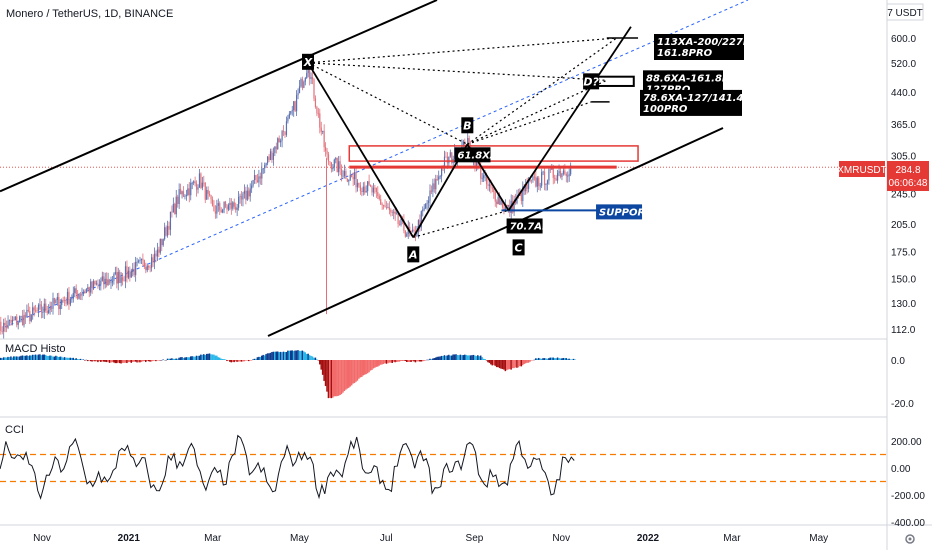  Describe the element at coordinates (905, 12) in the screenshot. I see `currency-button: 7 USDT` at that location.